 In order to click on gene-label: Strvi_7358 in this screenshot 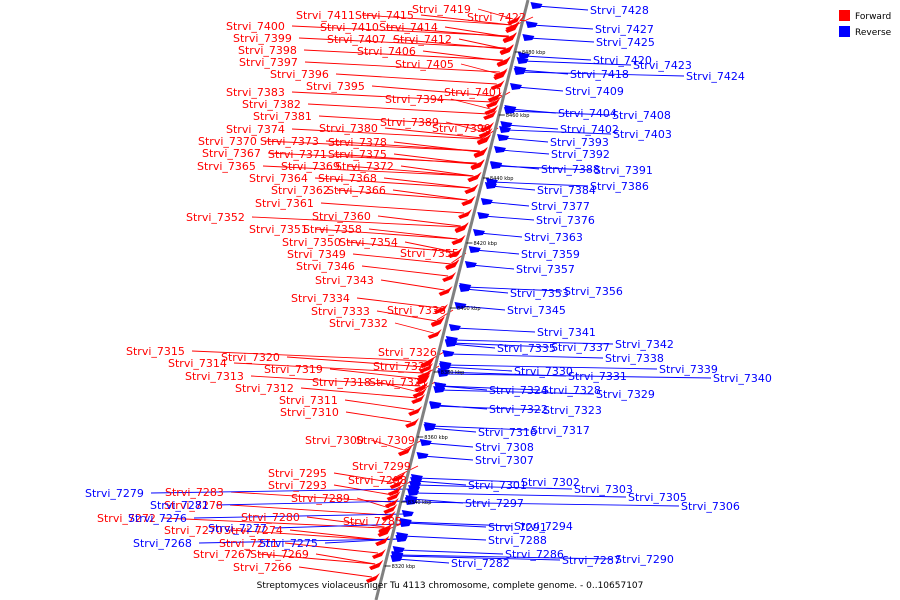, I will do `click(332, 229)`.